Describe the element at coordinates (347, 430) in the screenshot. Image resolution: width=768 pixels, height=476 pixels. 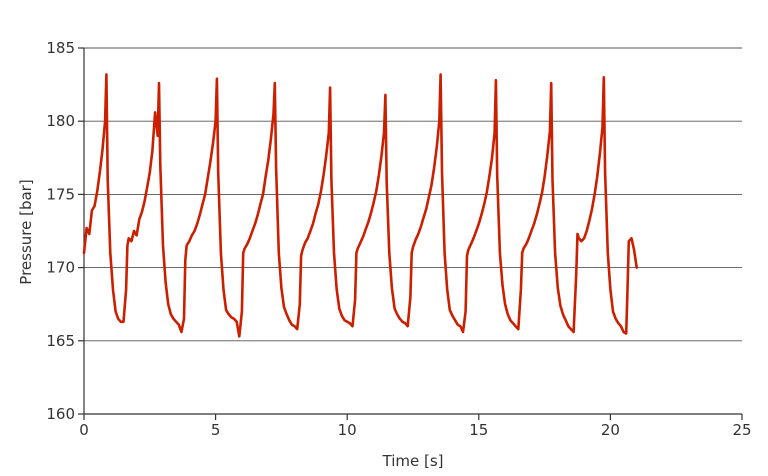
I see `x-tick-label: 10` at that location.